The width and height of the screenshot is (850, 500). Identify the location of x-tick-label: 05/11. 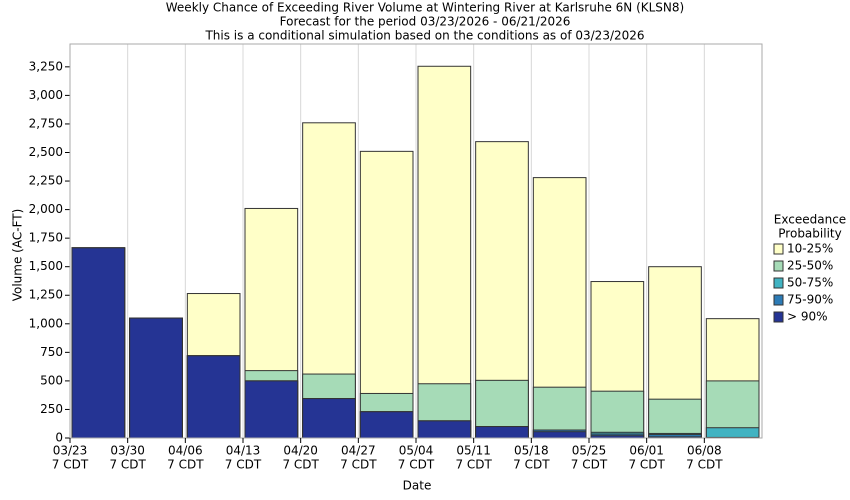
(473, 451).